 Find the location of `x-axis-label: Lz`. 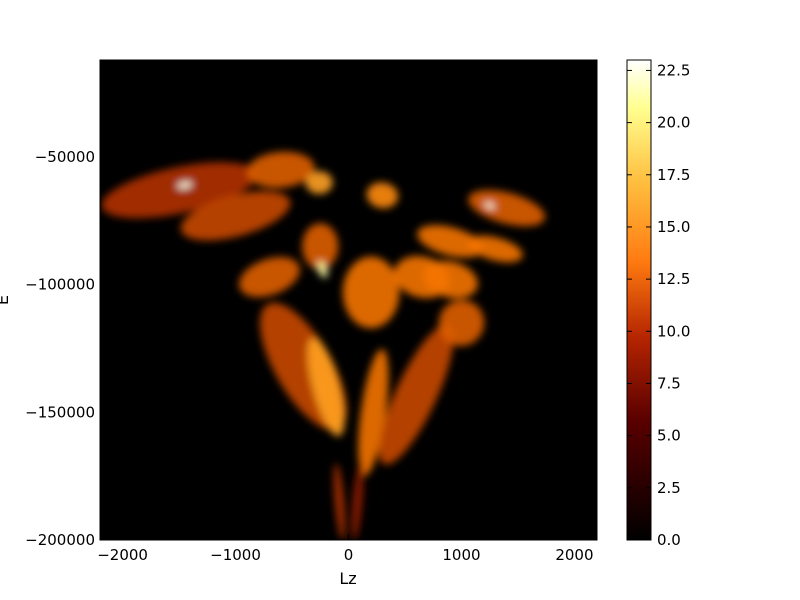

x-axis-label: Lz is located at coordinates (347, 578).